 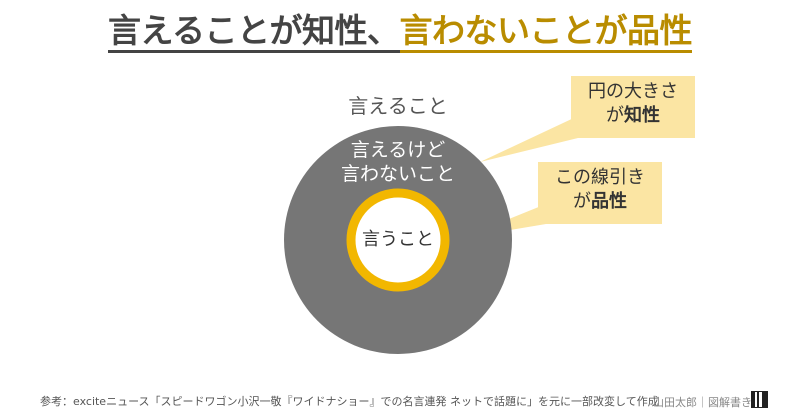 I want to click on page-title: 言えることが知性、言わないことが品性, so click(x=400, y=28).